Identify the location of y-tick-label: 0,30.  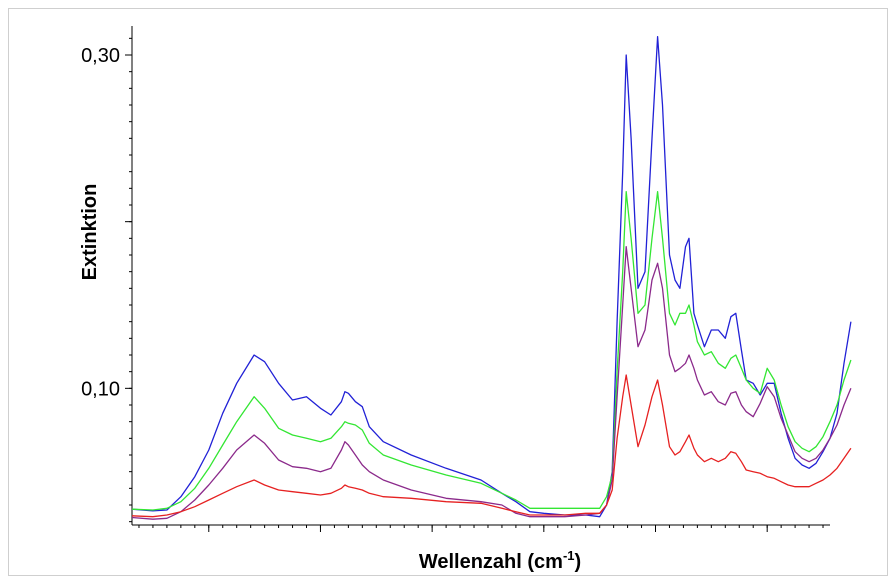
(100, 56).